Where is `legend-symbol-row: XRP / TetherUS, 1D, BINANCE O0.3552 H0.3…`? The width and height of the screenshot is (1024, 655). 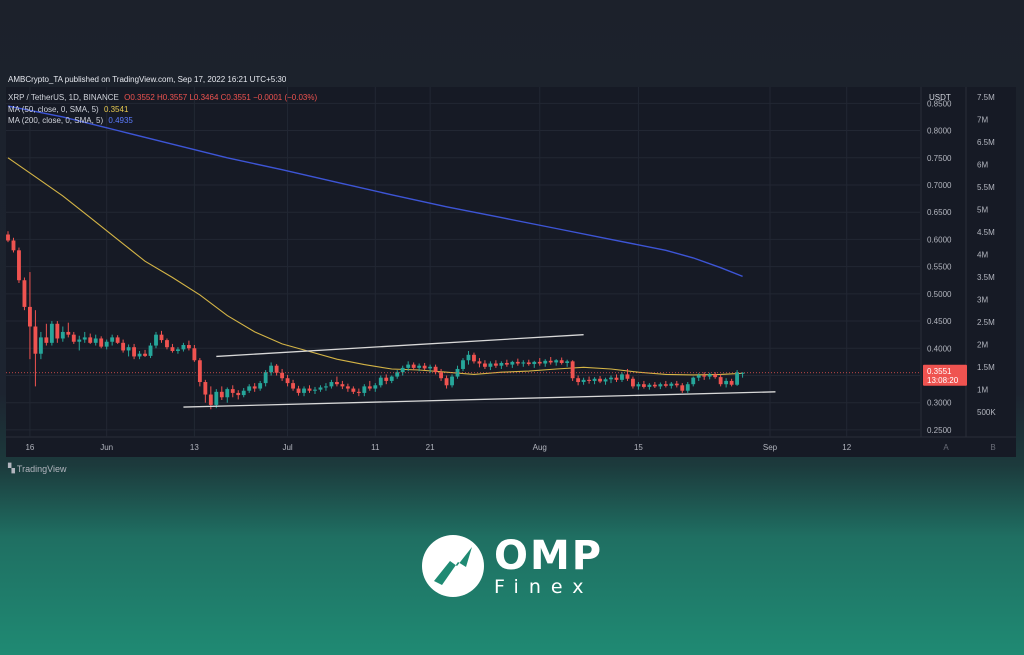 legend-symbol-row: XRP / TetherUS, 1D, BINANCE O0.3552 H0.3… is located at coordinates (164, 97).